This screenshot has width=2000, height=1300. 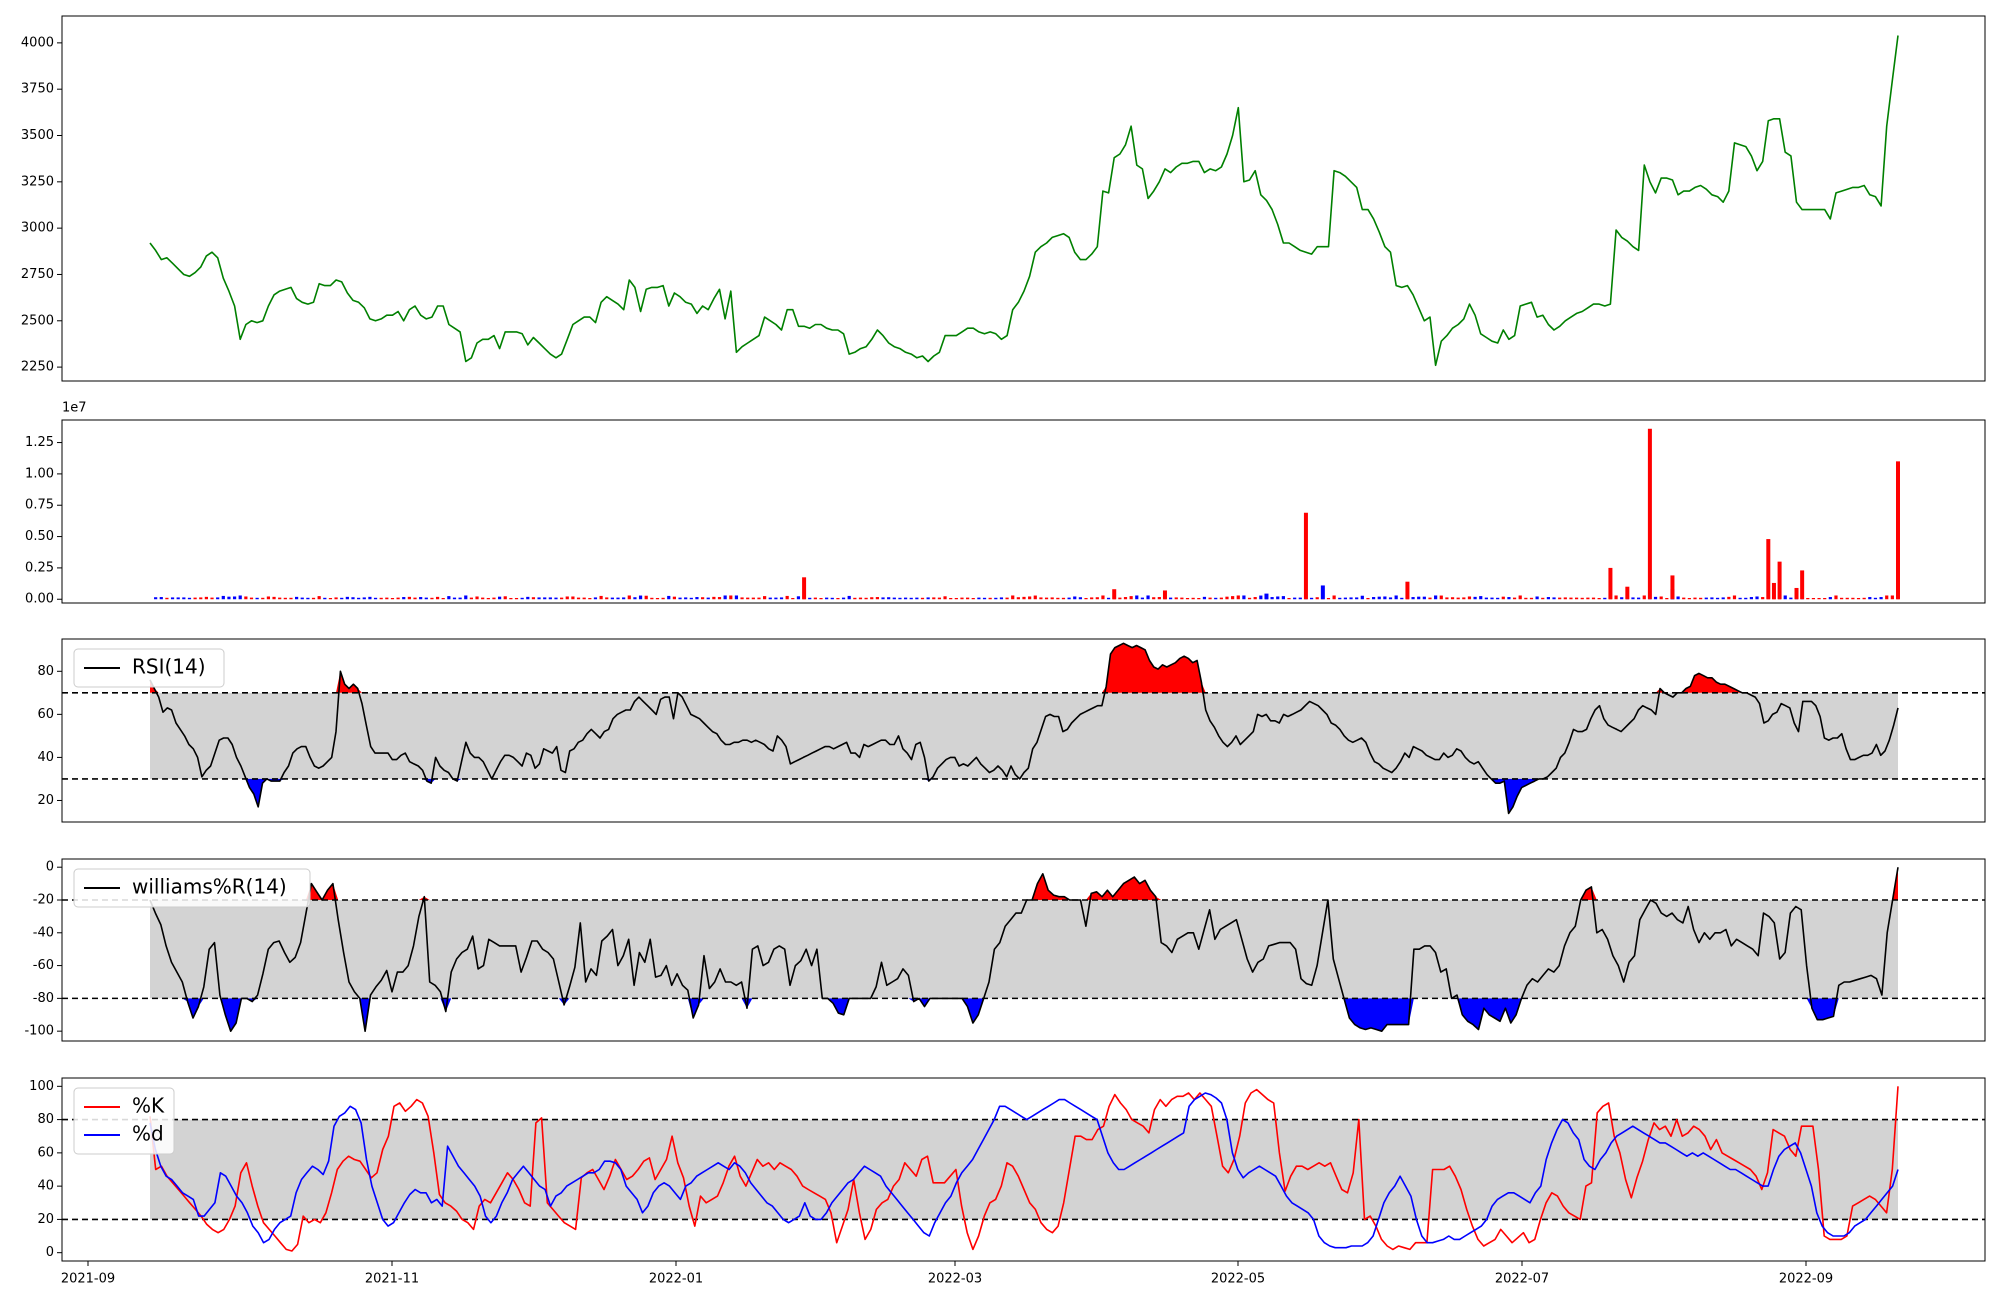 I want to click on ytick-label-williams: -80, so click(x=43, y=998).